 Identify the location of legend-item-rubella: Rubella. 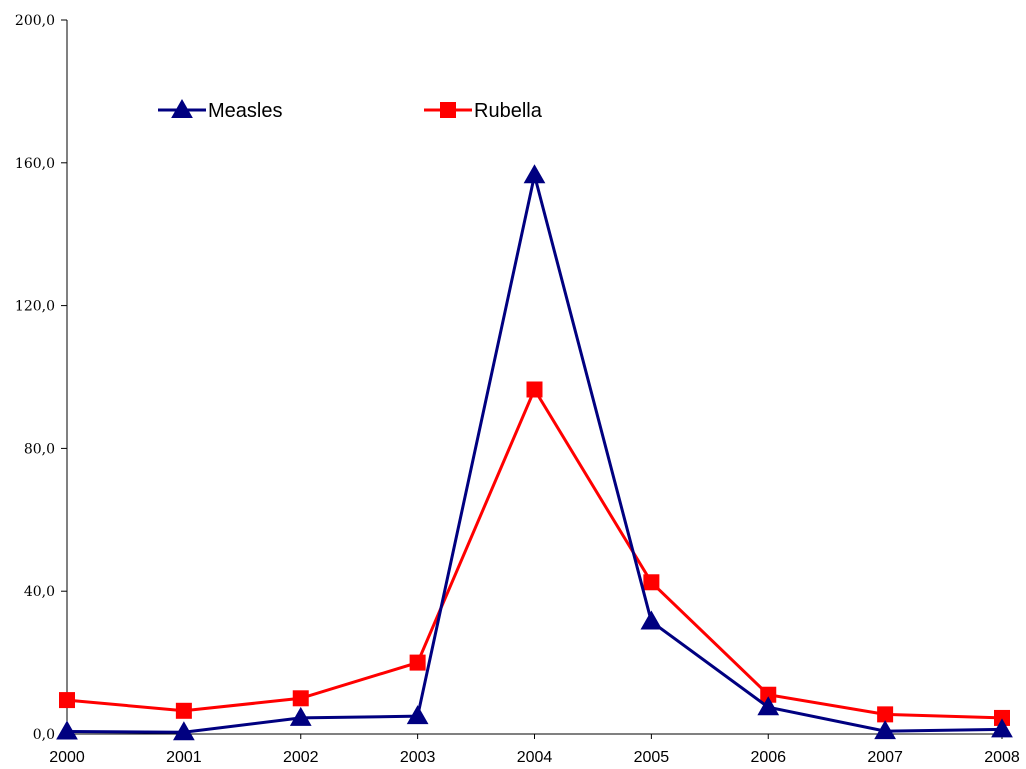
(483, 111).